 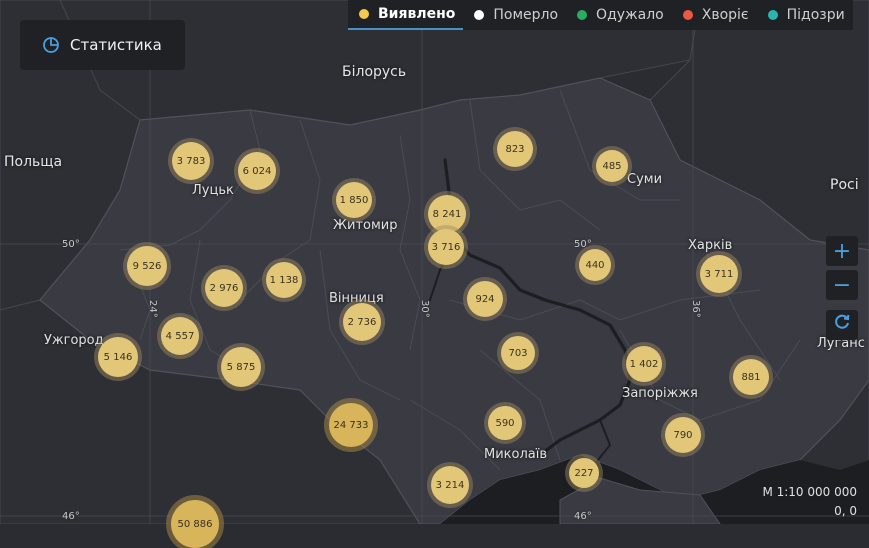 I want to click on statistics-button: Статистика, so click(x=102, y=45).